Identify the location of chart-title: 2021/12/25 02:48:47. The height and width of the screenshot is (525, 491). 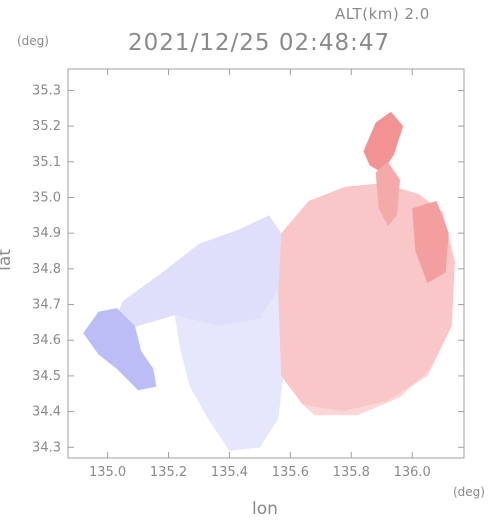
(259, 43).